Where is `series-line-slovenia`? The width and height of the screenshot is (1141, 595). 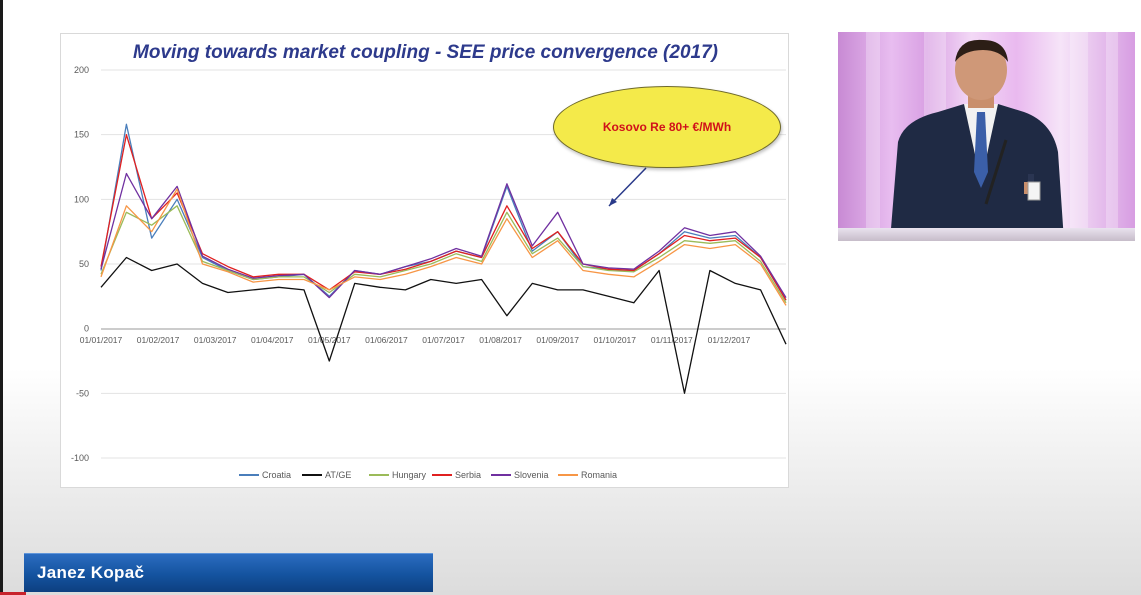 series-line-slovenia is located at coordinates (443, 235).